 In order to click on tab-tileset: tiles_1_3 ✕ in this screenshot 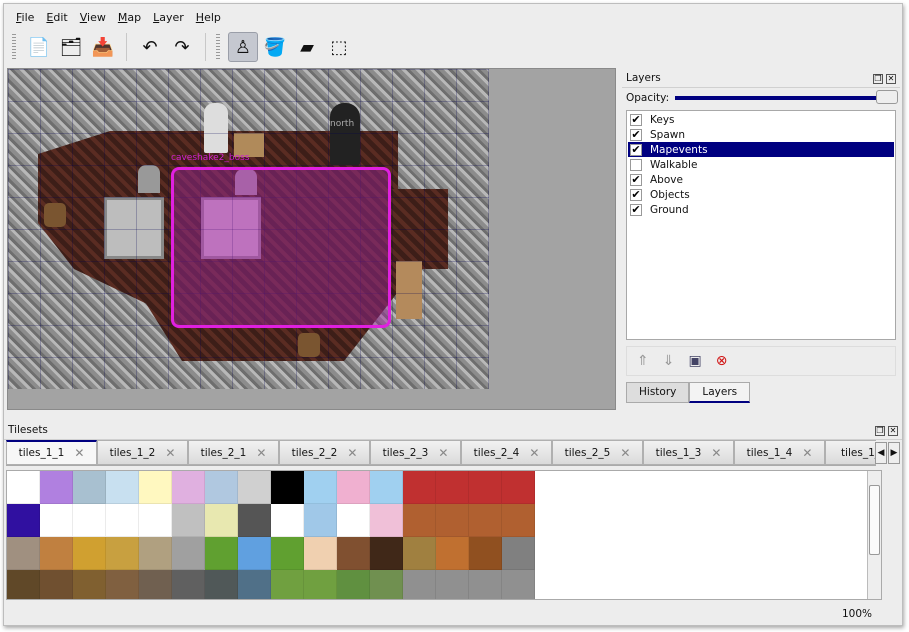, I will do `click(688, 452)`.